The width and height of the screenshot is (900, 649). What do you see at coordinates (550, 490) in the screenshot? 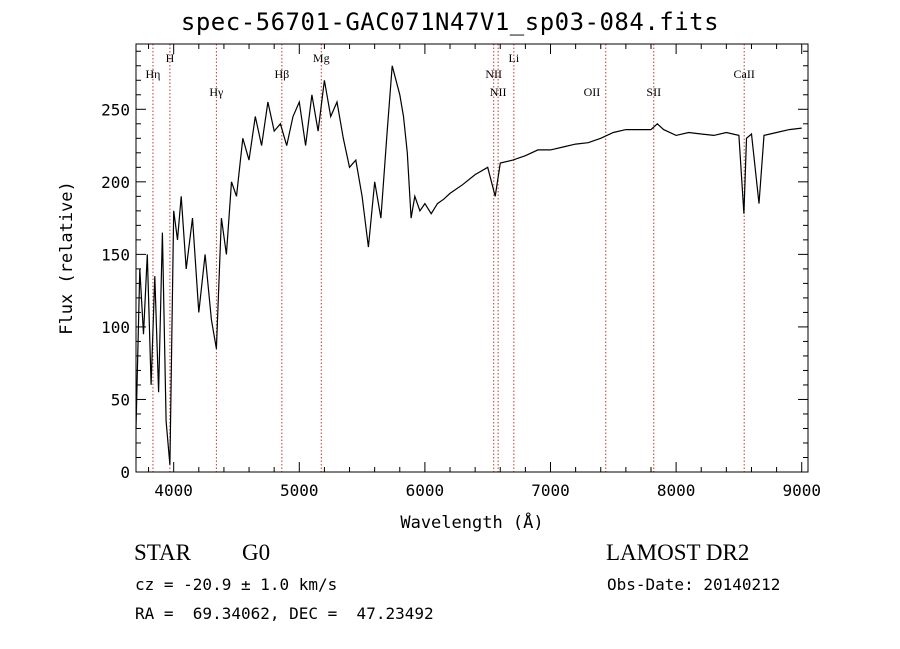
I see `x-tick-label: 7000` at bounding box center [550, 490].